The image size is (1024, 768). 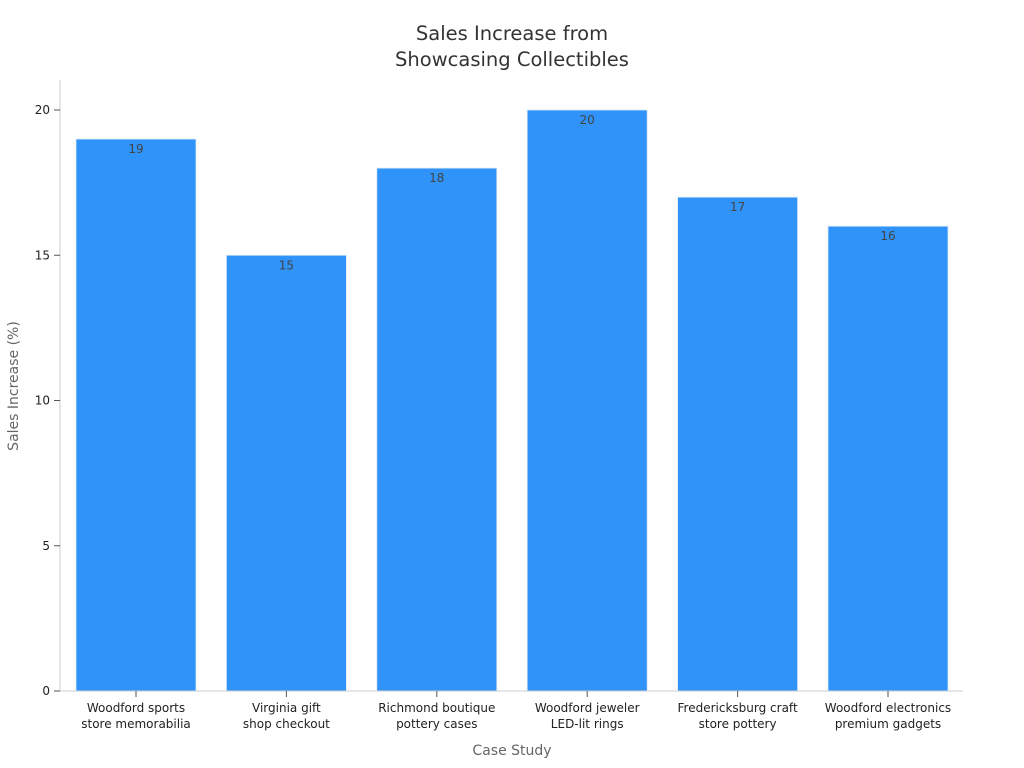 What do you see at coordinates (737, 207) in the screenshot?
I see `bar-value-label: 17` at bounding box center [737, 207].